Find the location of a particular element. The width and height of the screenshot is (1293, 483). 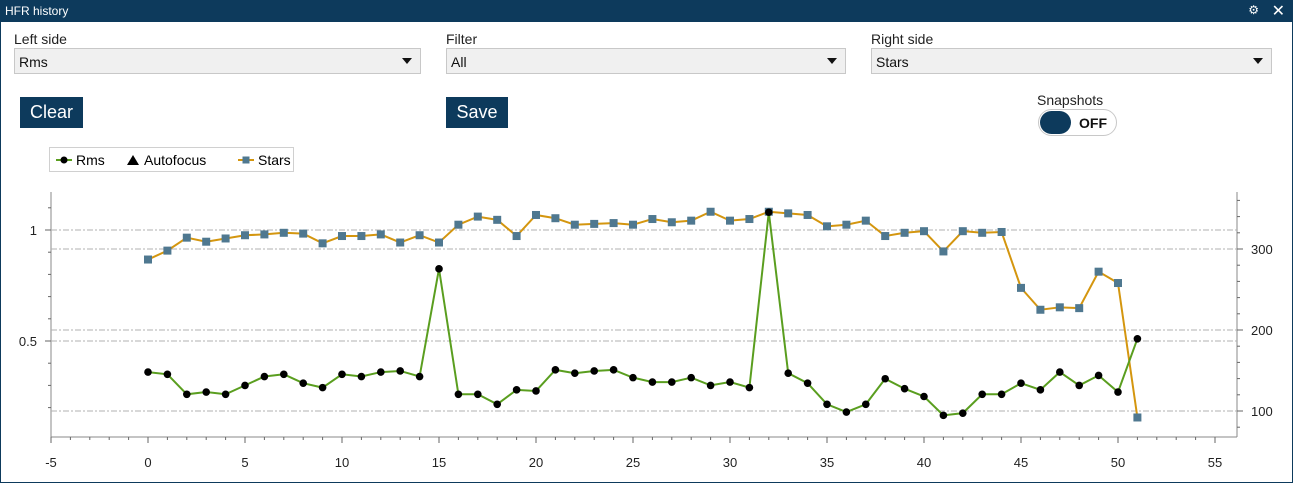

legend-item-autofocus: Autofocus is located at coordinates (166, 160).